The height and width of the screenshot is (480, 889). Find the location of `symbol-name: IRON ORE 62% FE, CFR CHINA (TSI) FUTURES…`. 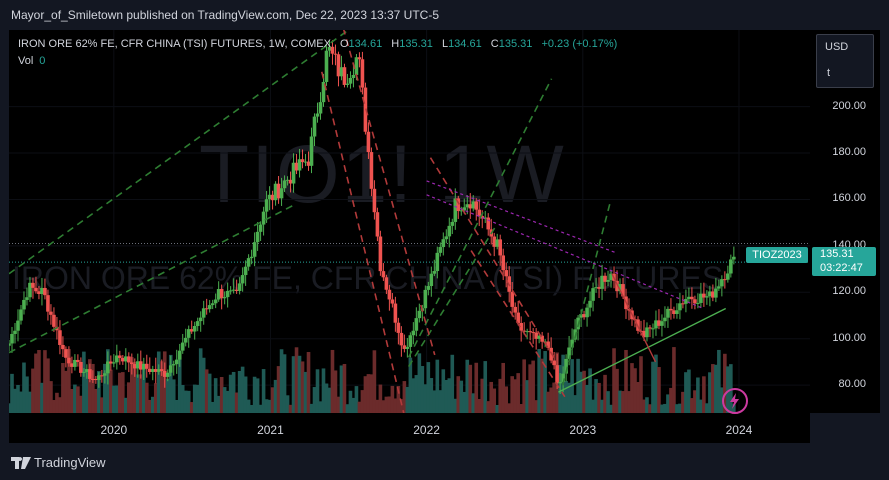

symbol-name: IRON ORE 62% FE, CFR CHINA (TSI) FUTURES… is located at coordinates (174, 44).